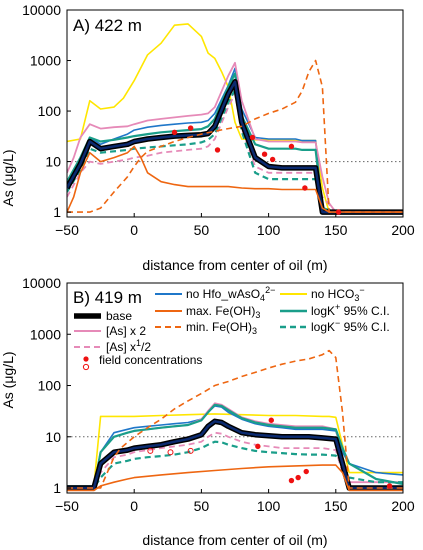 The width and height of the screenshot is (423, 550). What do you see at coordinates (41, 10) in the screenshot?
I see `panel-a-y-tick-label: 10000` at bounding box center [41, 10].